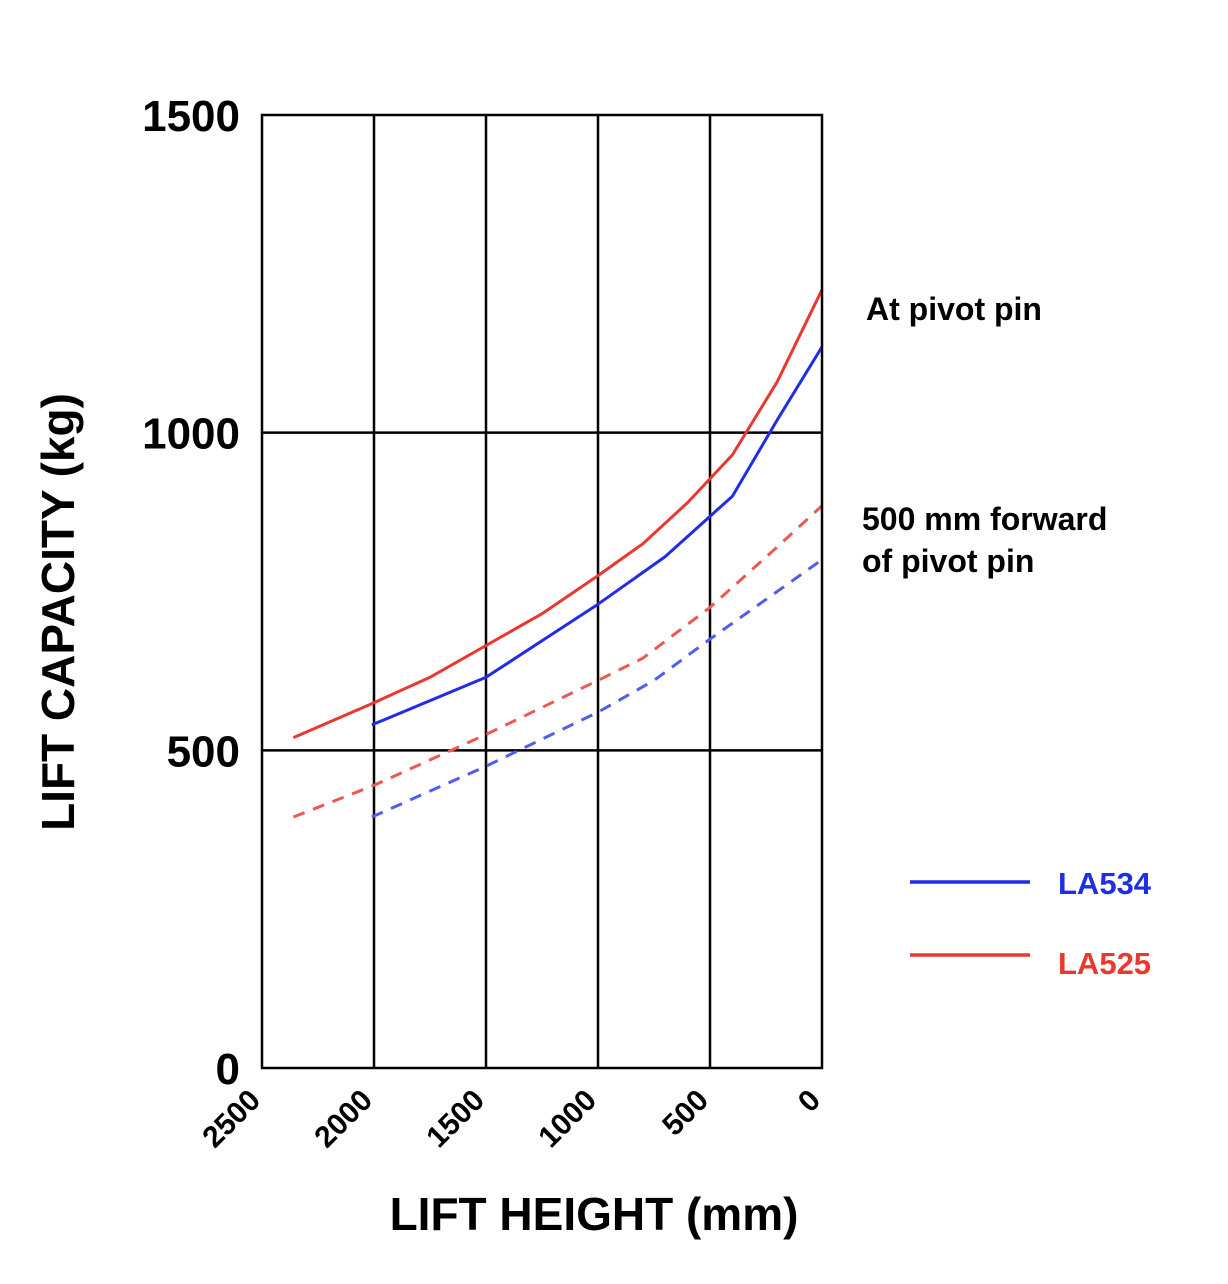 The width and height of the screenshot is (1228, 1284). What do you see at coordinates (343, 1119) in the screenshot?
I see `x-tick-label: 2000` at bounding box center [343, 1119].